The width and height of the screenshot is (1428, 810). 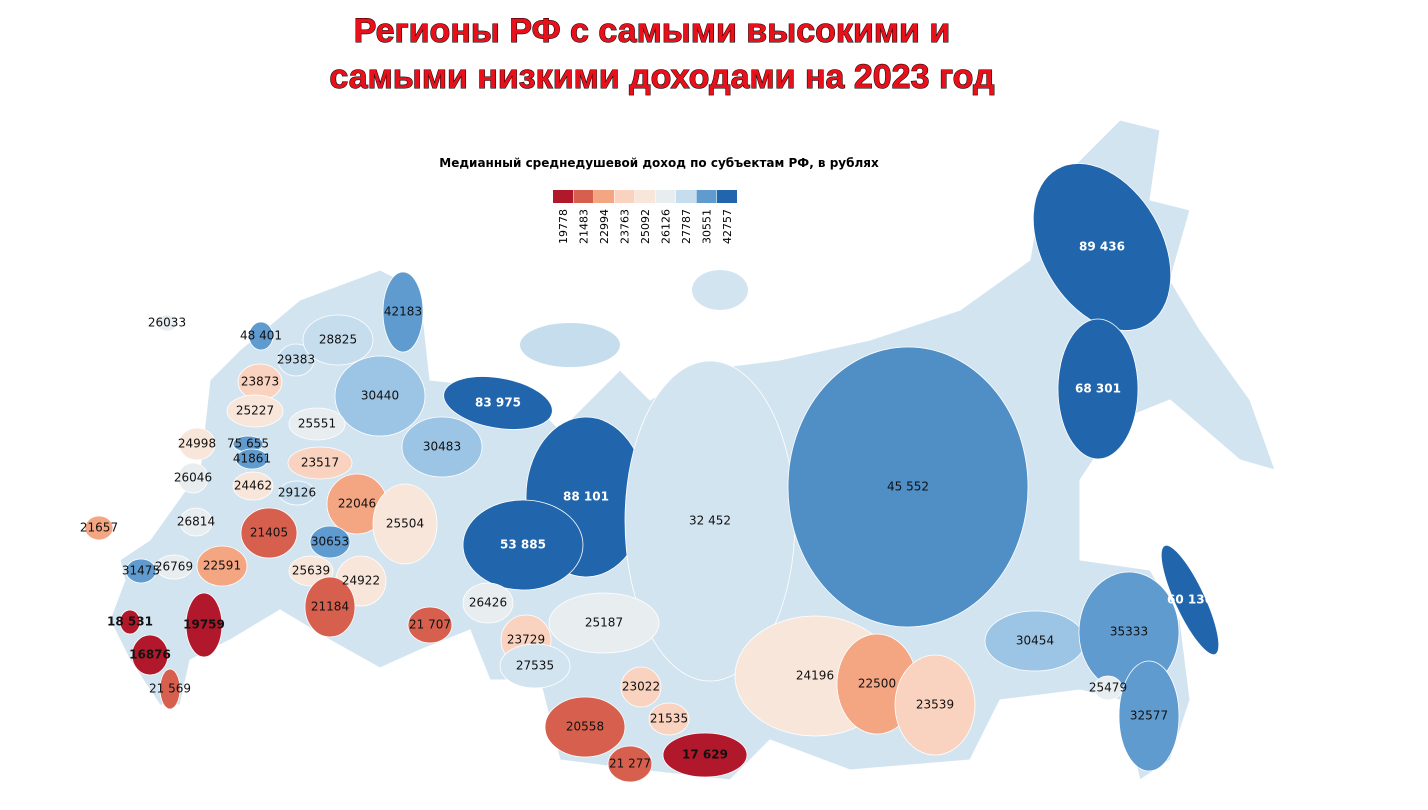 I want to click on region-label: 21535, so click(x=669, y=719).